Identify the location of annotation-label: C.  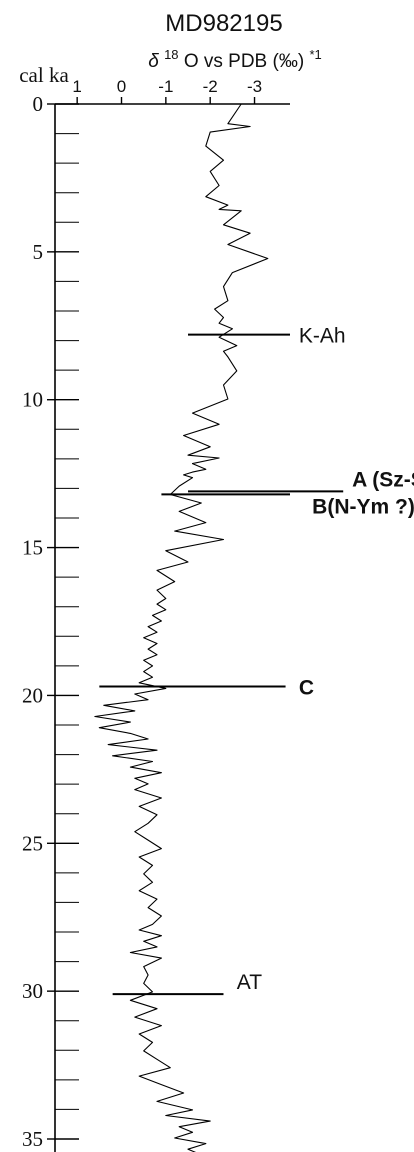
(306, 688).